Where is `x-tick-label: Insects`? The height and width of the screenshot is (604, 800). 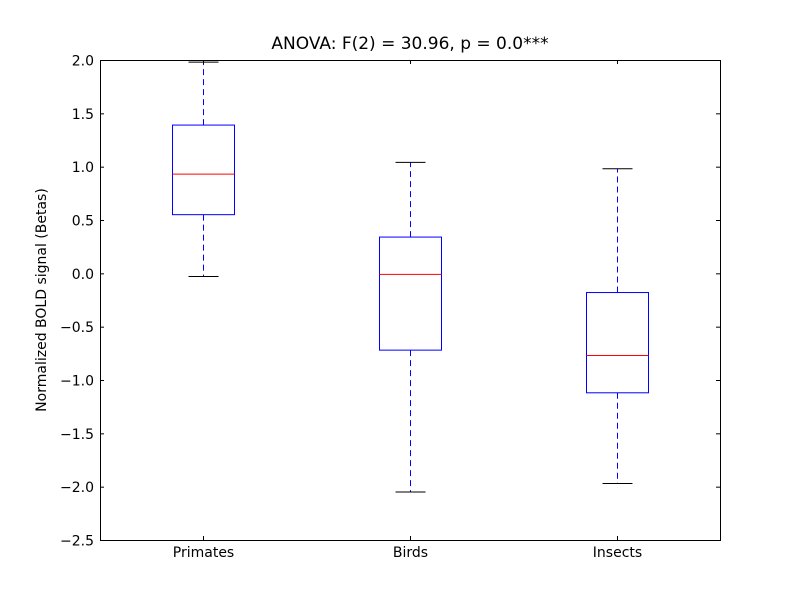 x-tick-label: Insects is located at coordinates (617, 553).